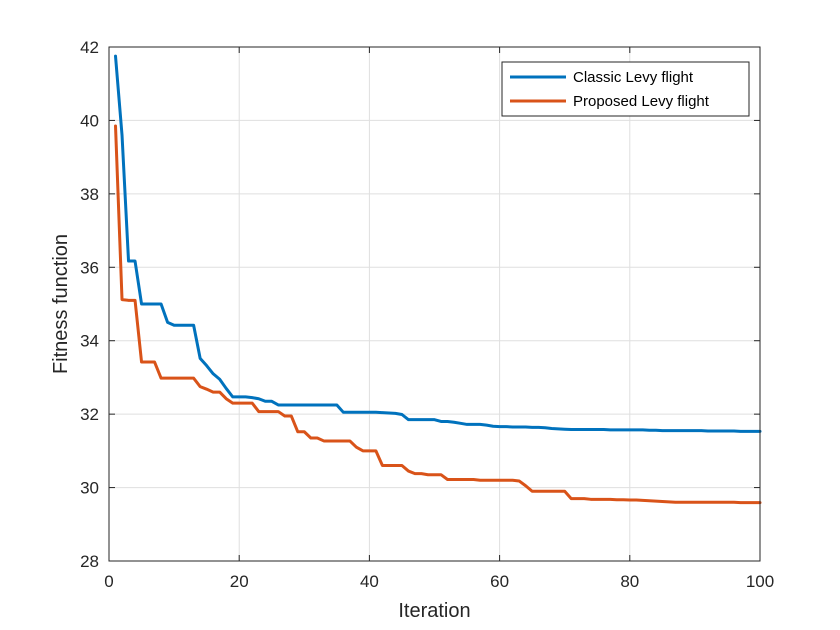 The image size is (840, 630). I want to click on x-tick-label: 80, so click(629, 581).